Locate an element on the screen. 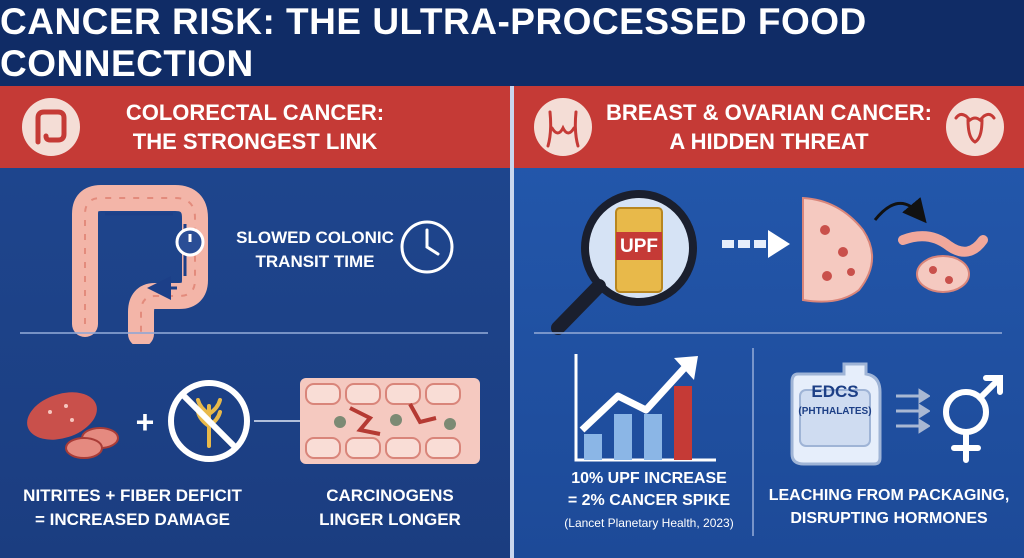 This screenshot has height=558, width=1024. colorectal-banner: COLORECTAL CANCER: THE STRONGEST LINK is located at coordinates (255, 127).